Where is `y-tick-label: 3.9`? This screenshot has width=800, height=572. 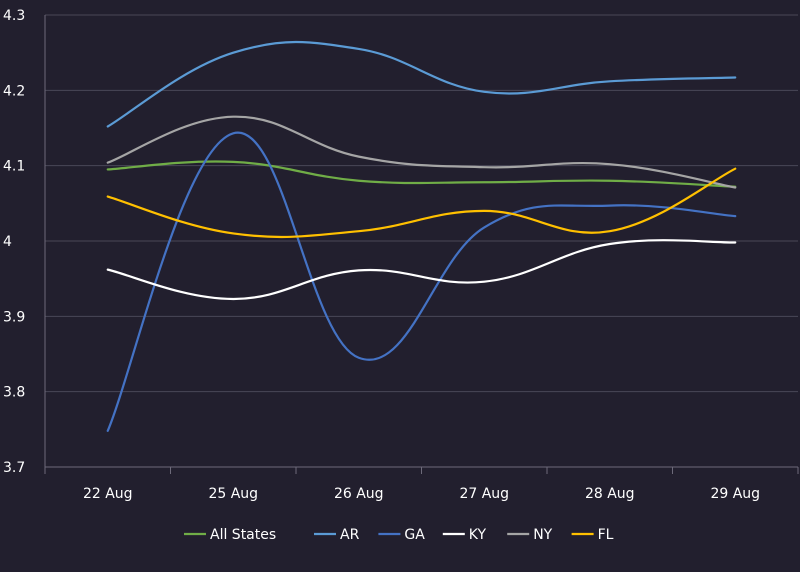 y-tick-label: 3.9 is located at coordinates (14, 317).